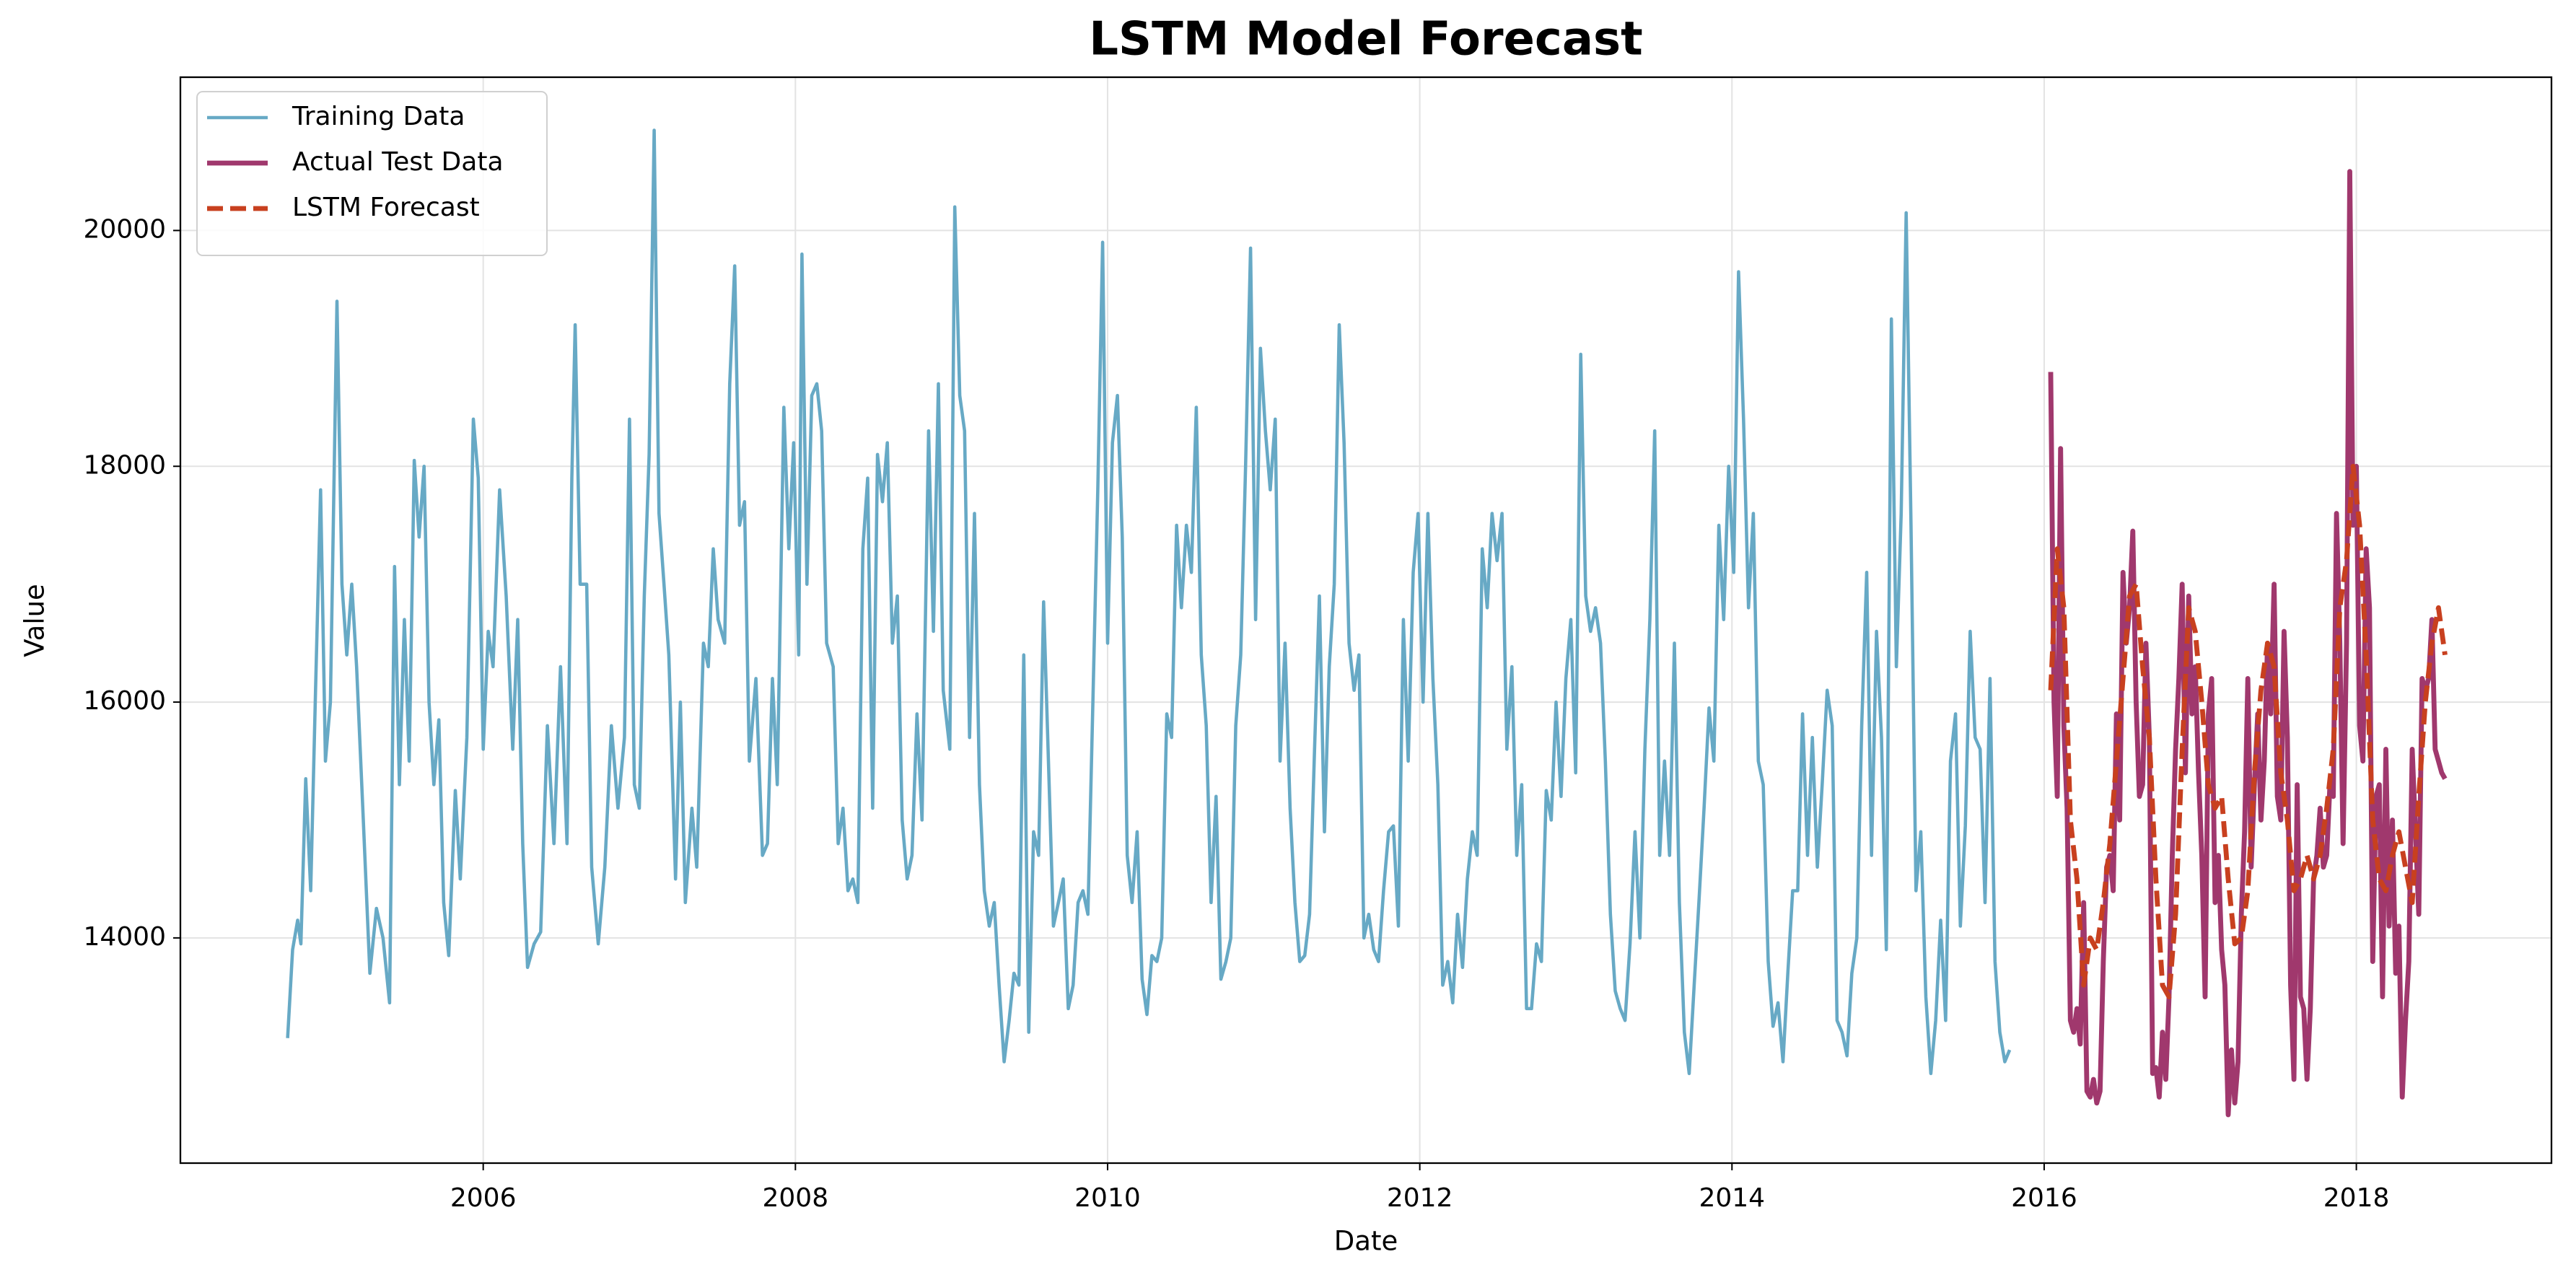 This screenshot has width=2576, height=1280. I want to click on y-axis-label: Value, so click(35, 620).